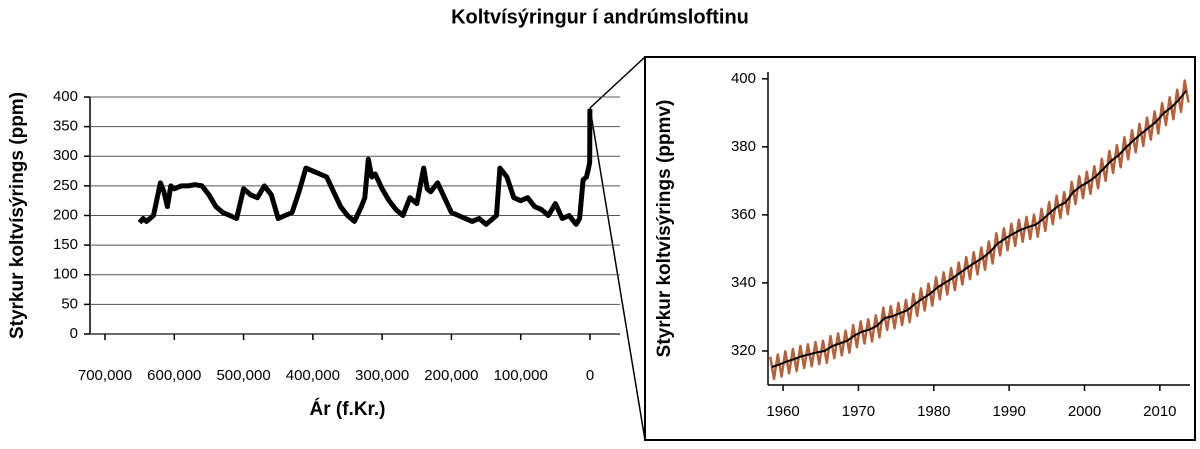 The height and width of the screenshot is (449, 1200). Describe the element at coordinates (65, 244) in the screenshot. I see `y-tick-label: 150` at that location.